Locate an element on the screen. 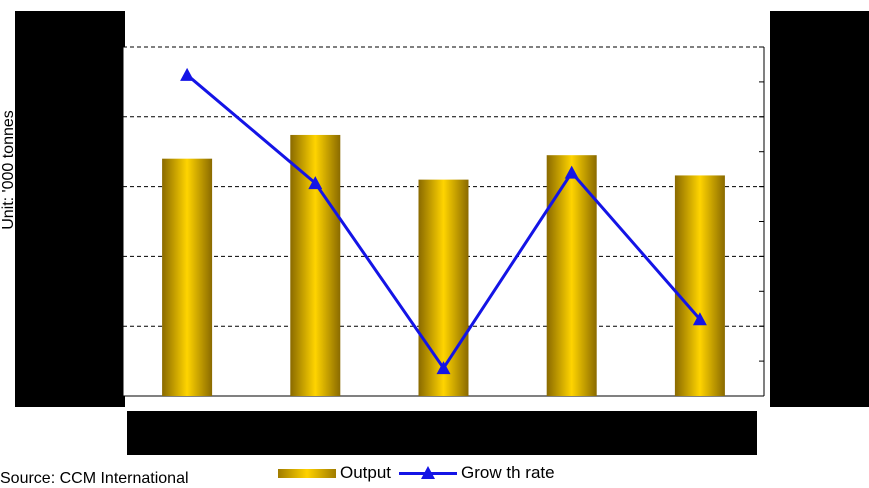 This screenshot has height=488, width=869. legend: Output Grow th rate is located at coordinates (416, 473).